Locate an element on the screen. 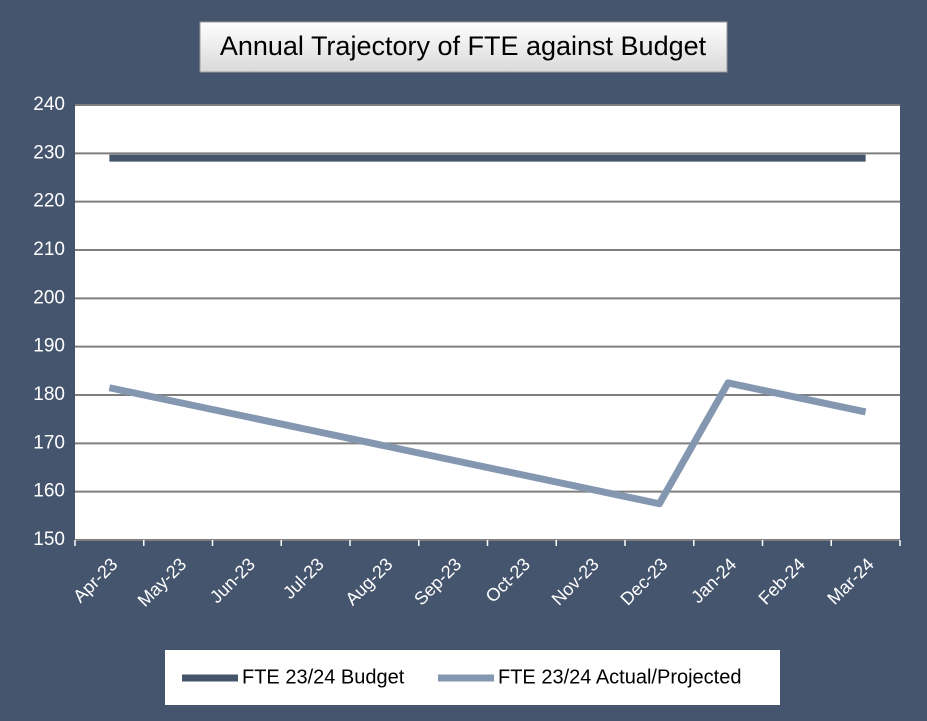 This screenshot has height=721, width=927. legend-label: FTE 23/24 Budget is located at coordinates (323, 677).